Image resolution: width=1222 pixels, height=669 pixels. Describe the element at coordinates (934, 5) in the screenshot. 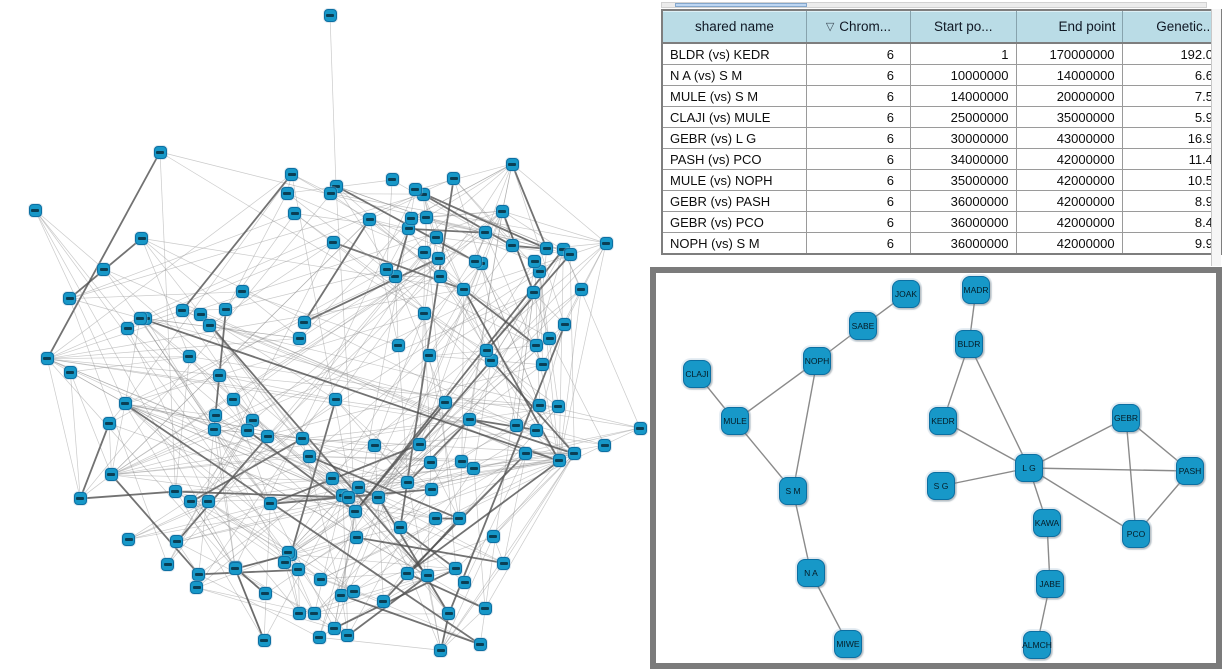

I see `table-horizontal-scrollbar` at that location.